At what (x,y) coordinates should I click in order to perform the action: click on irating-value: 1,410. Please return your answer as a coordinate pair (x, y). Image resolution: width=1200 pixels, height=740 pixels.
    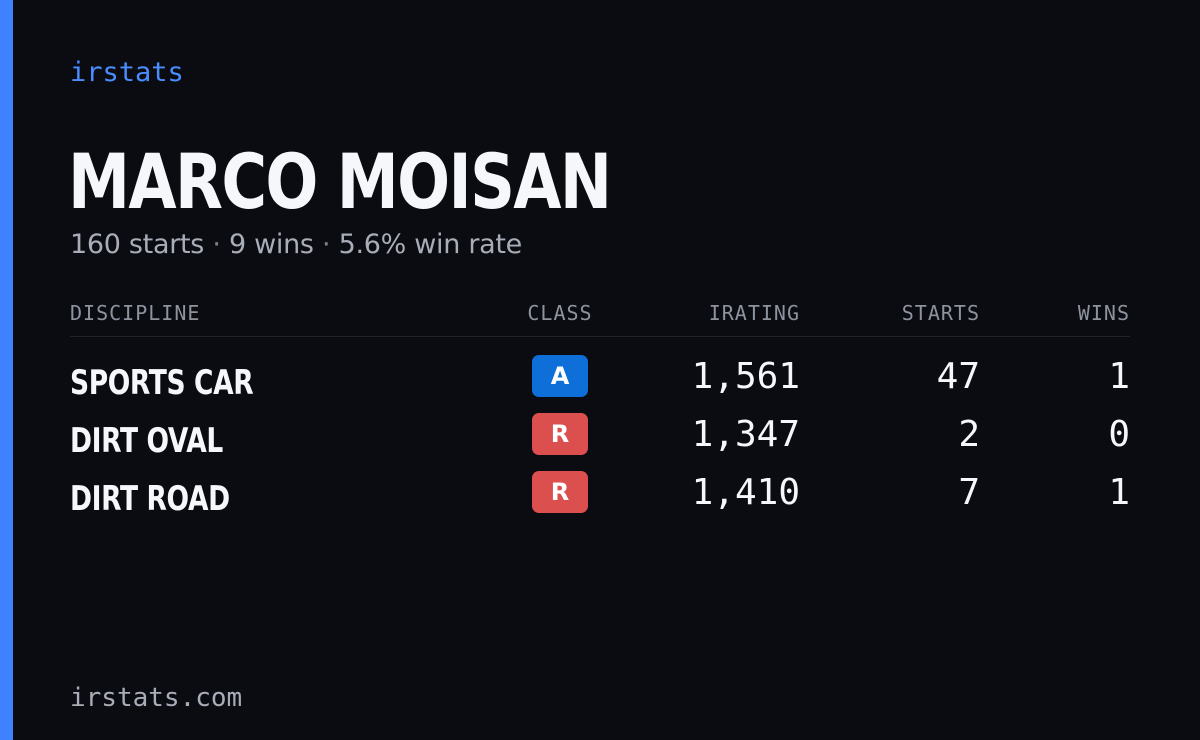
    Looking at the image, I should click on (745, 492).